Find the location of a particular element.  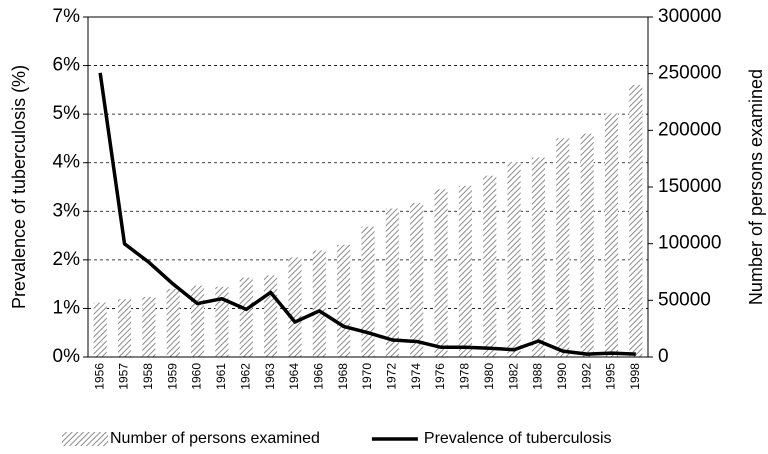

x-tick-label: 1978 is located at coordinates (465, 376).